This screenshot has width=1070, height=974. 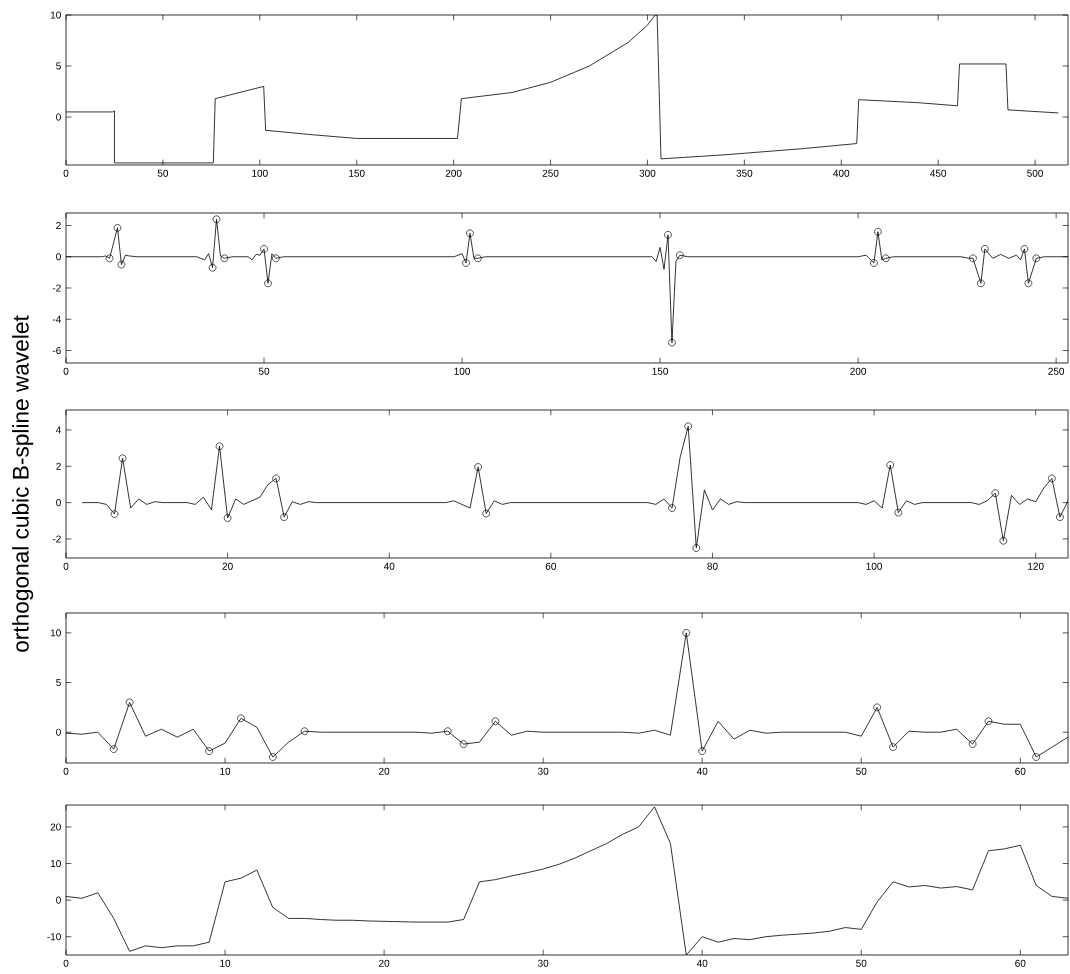 I want to click on y-tick-label: 5, so click(x=58, y=683).